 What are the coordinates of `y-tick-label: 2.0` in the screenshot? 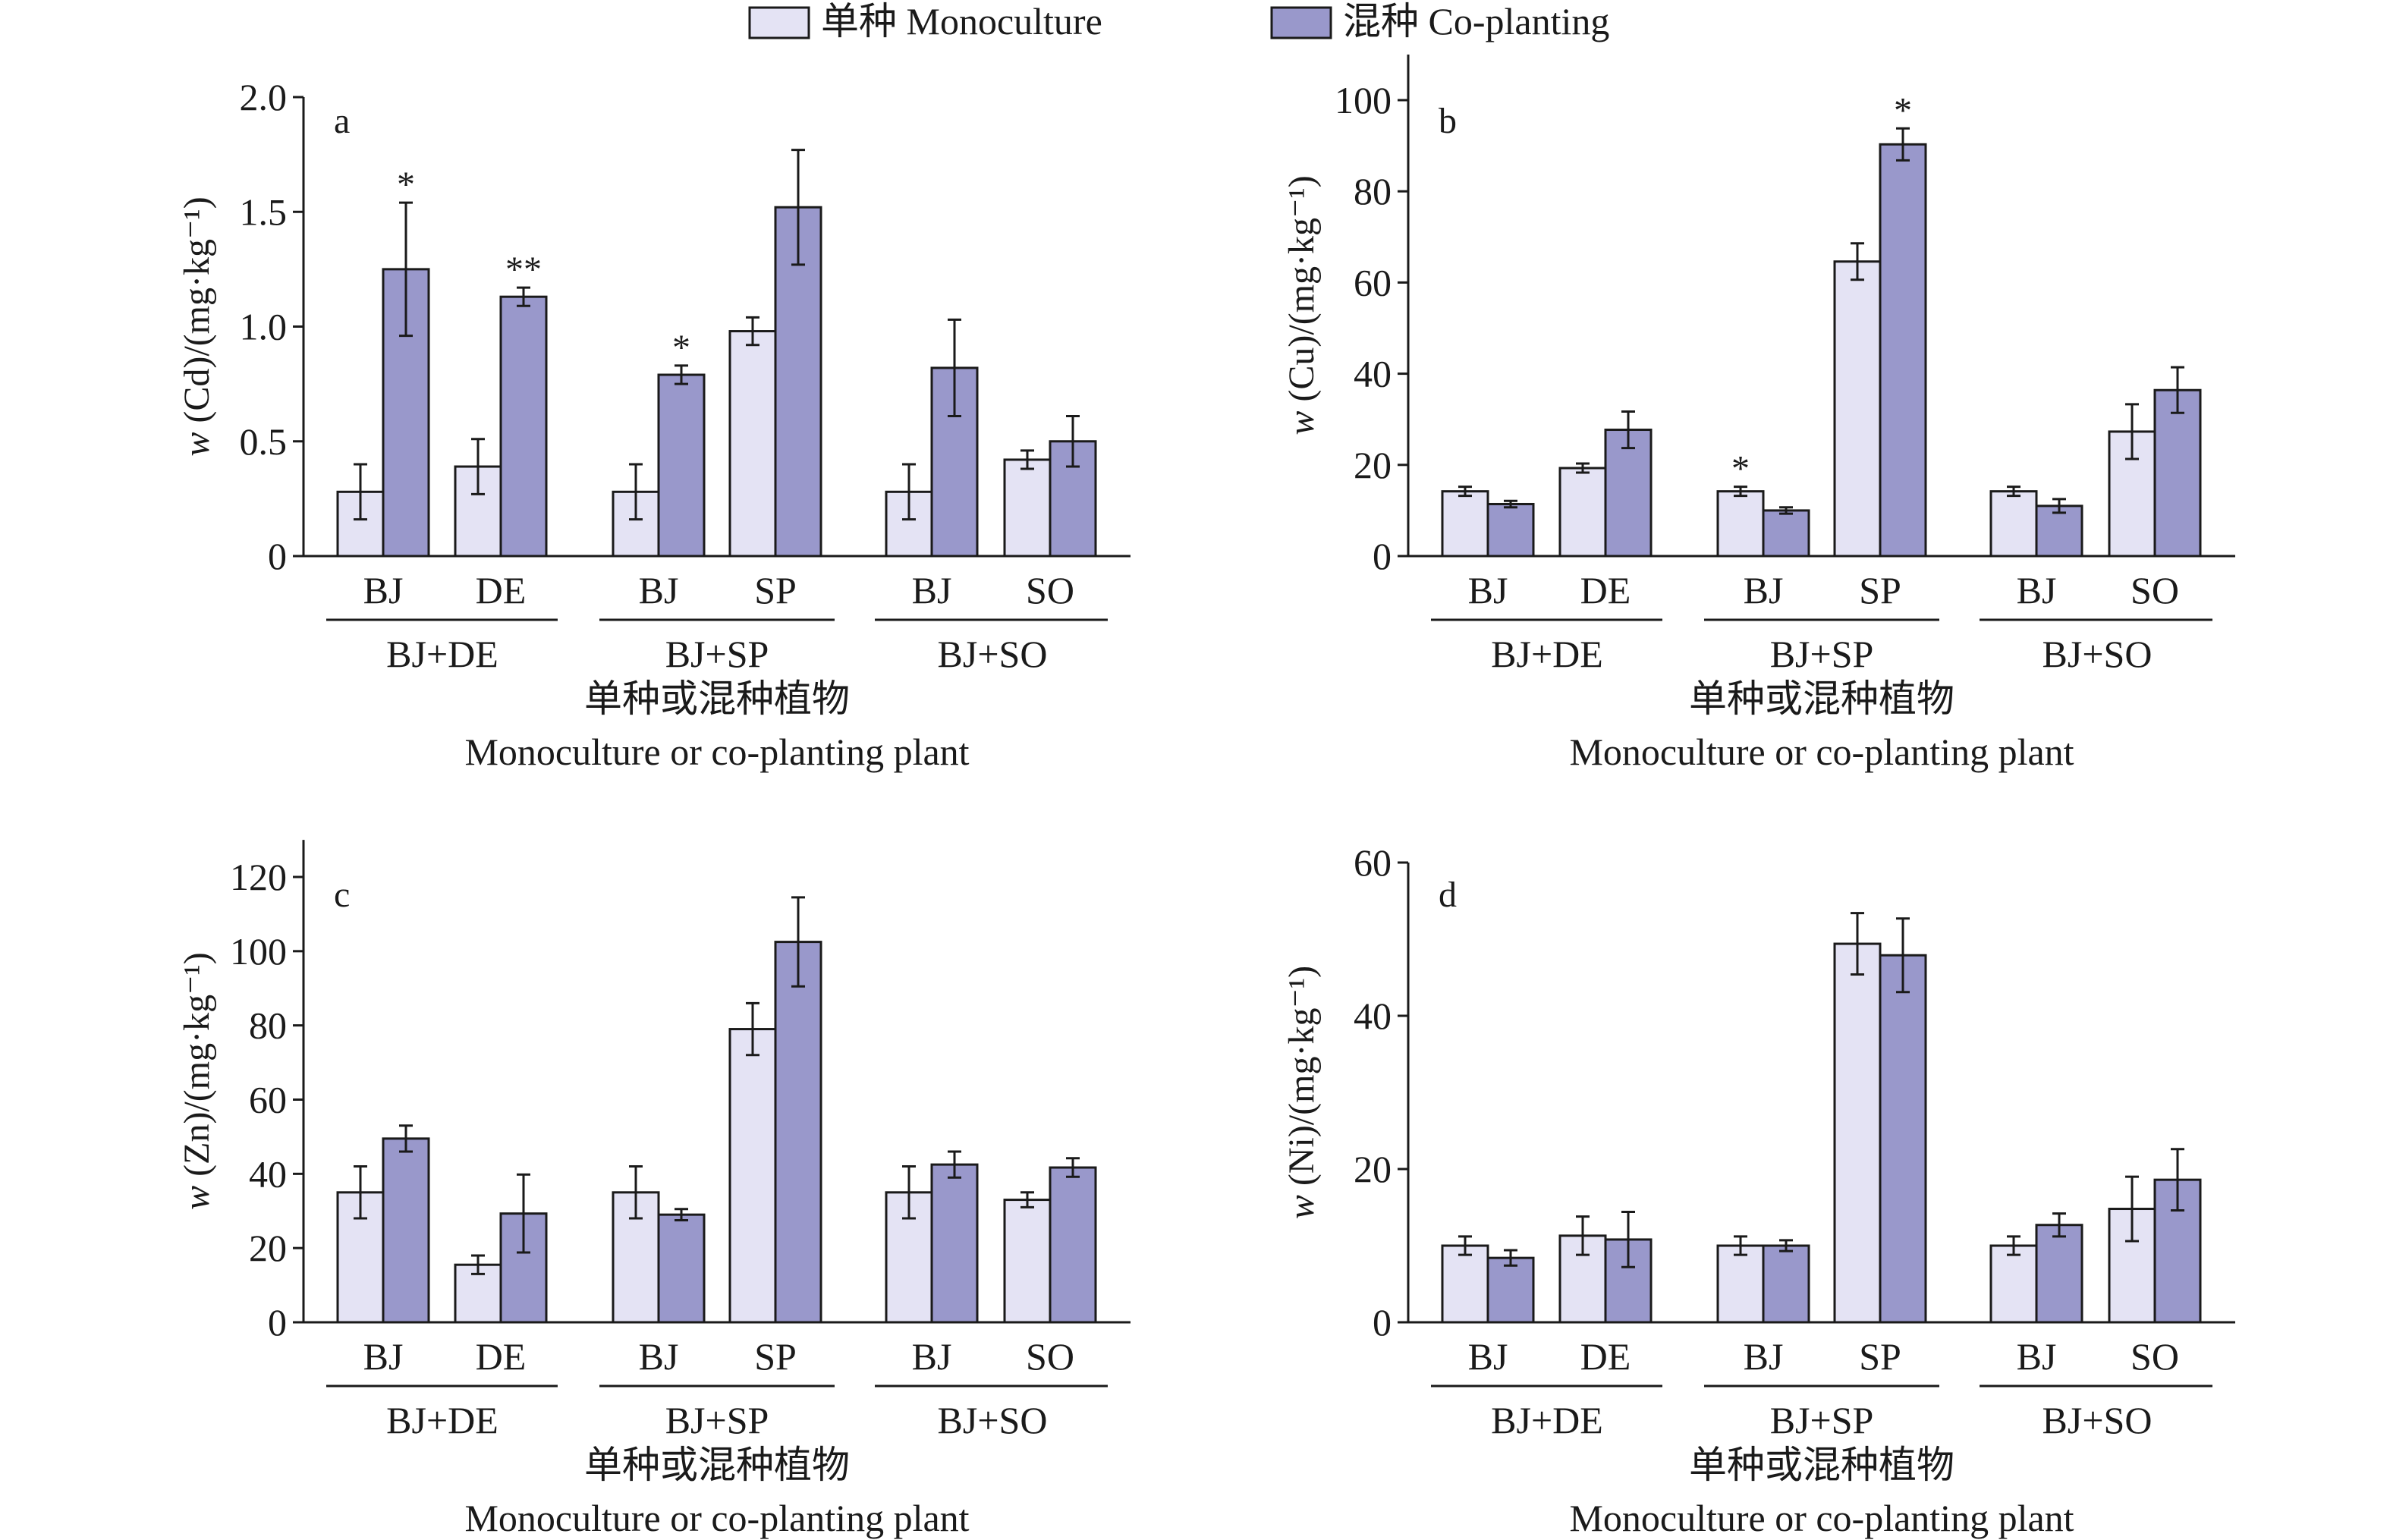 It's located at (264, 97).